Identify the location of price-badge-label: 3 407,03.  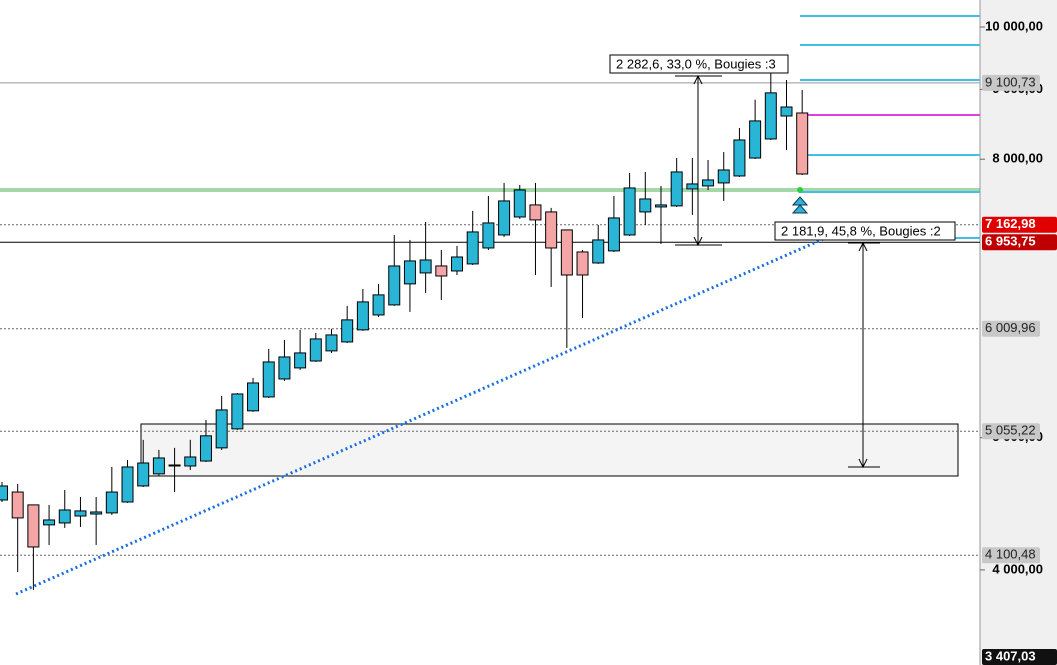
(1010, 655).